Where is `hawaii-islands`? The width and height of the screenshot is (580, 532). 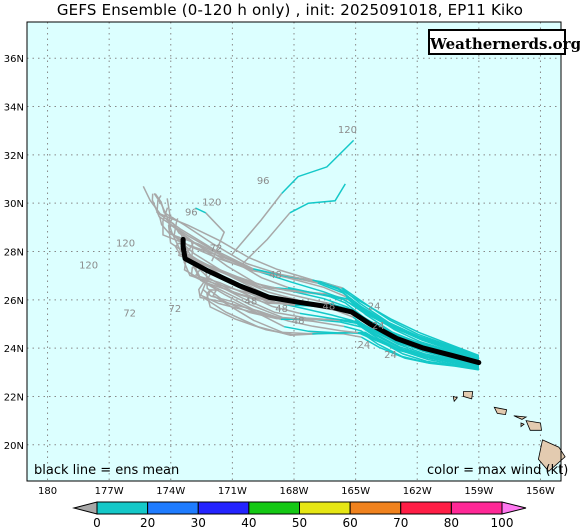 hawaii-islands is located at coordinates (509, 431).